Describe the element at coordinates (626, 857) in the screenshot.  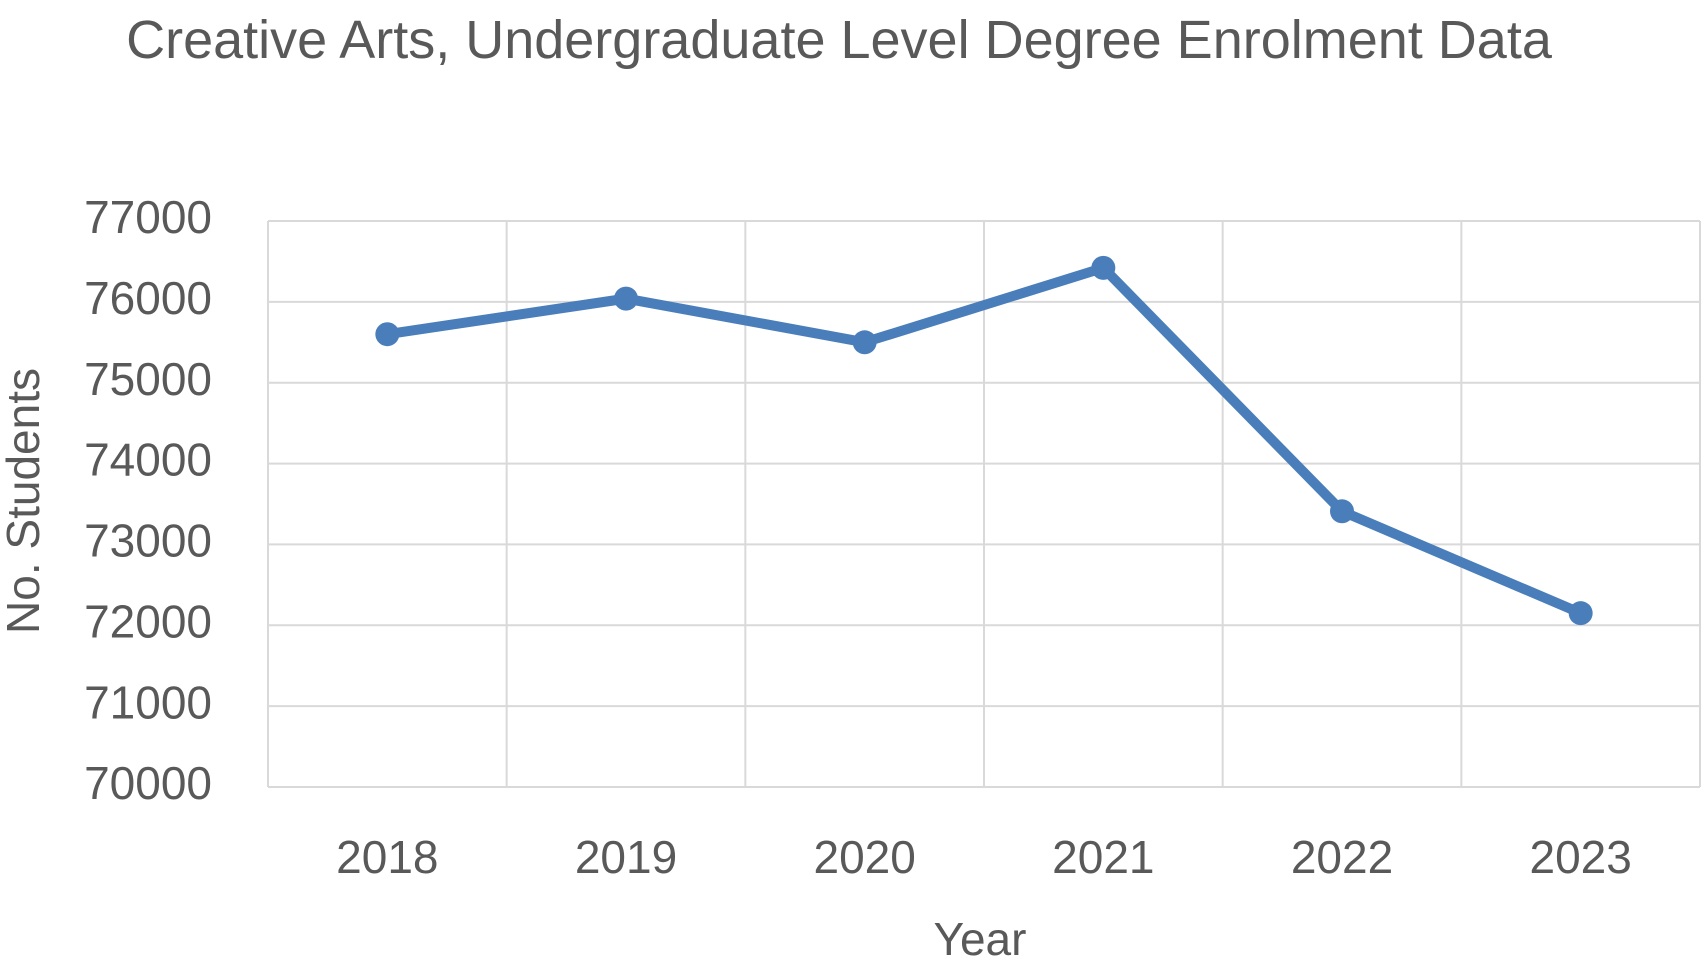
I see `x-tick-label: 2019` at that location.